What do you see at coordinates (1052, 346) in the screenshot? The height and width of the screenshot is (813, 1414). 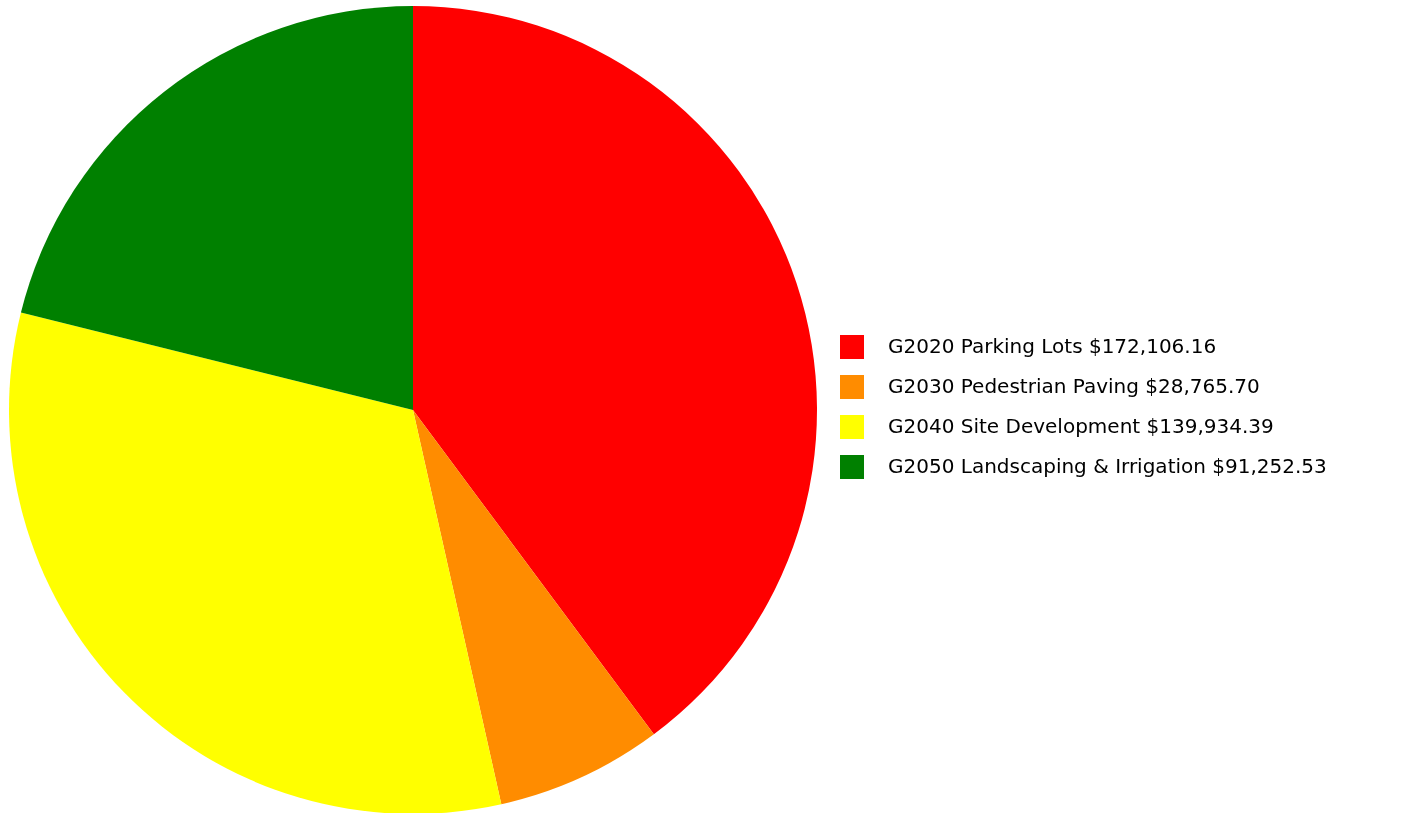 I see `legend-label: G2020 Parking Lots $172,106.16` at bounding box center [1052, 346].